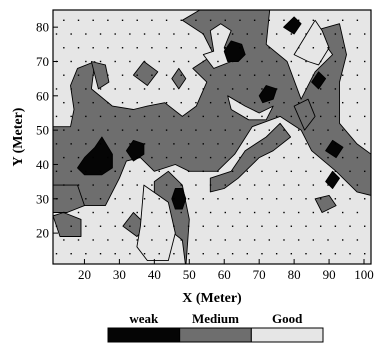 This screenshot has height=345, width=375. I want to click on y-tick-label: 60, so click(42, 95).